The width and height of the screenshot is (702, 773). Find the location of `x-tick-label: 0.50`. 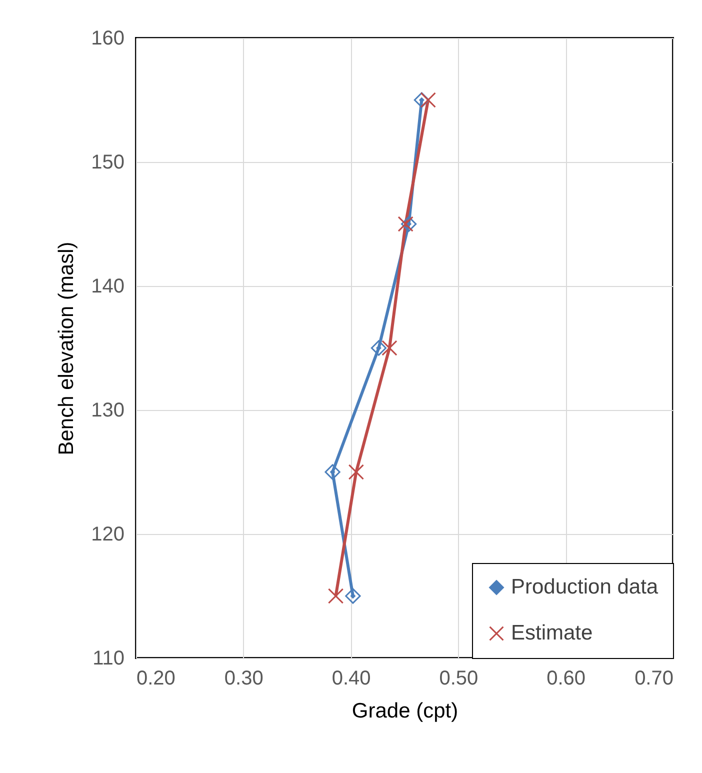

x-tick-label: 0.50 is located at coordinates (458, 679).